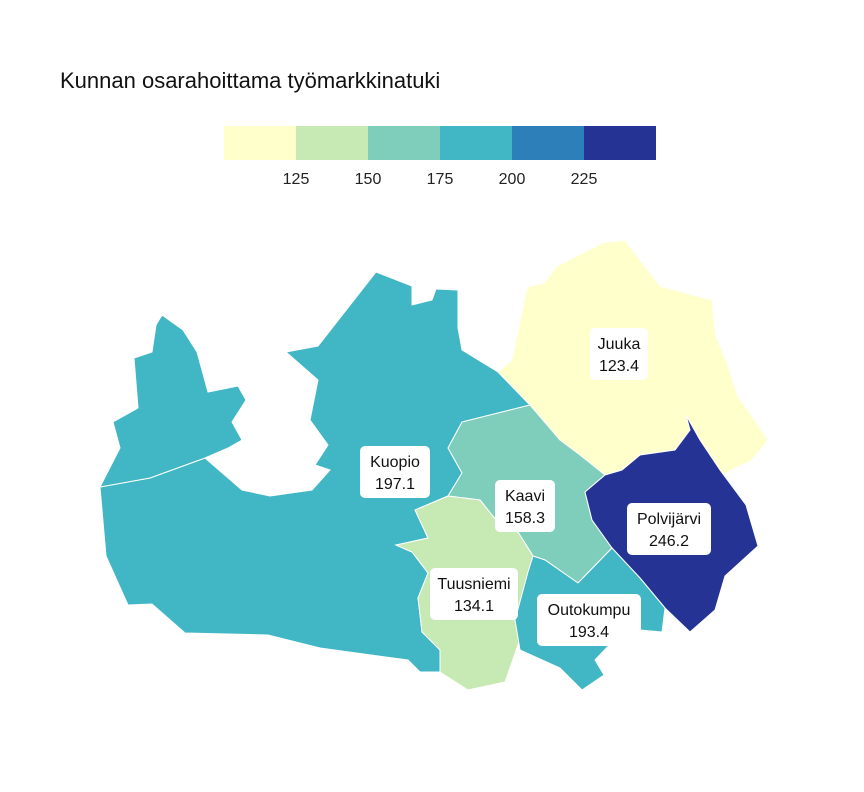 The width and height of the screenshot is (864, 792). I want to click on label-polvijarvi: Polvijärvi 246.2, so click(669, 529).